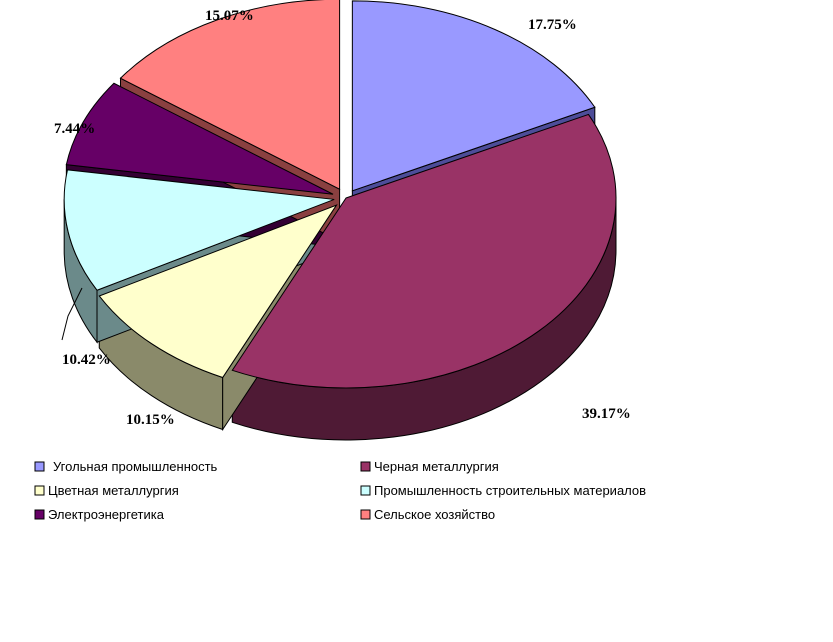 This screenshot has height=642, width=833. What do you see at coordinates (113, 490) in the screenshot?
I see `legend-label-2: Цветная металлургия` at bounding box center [113, 490].